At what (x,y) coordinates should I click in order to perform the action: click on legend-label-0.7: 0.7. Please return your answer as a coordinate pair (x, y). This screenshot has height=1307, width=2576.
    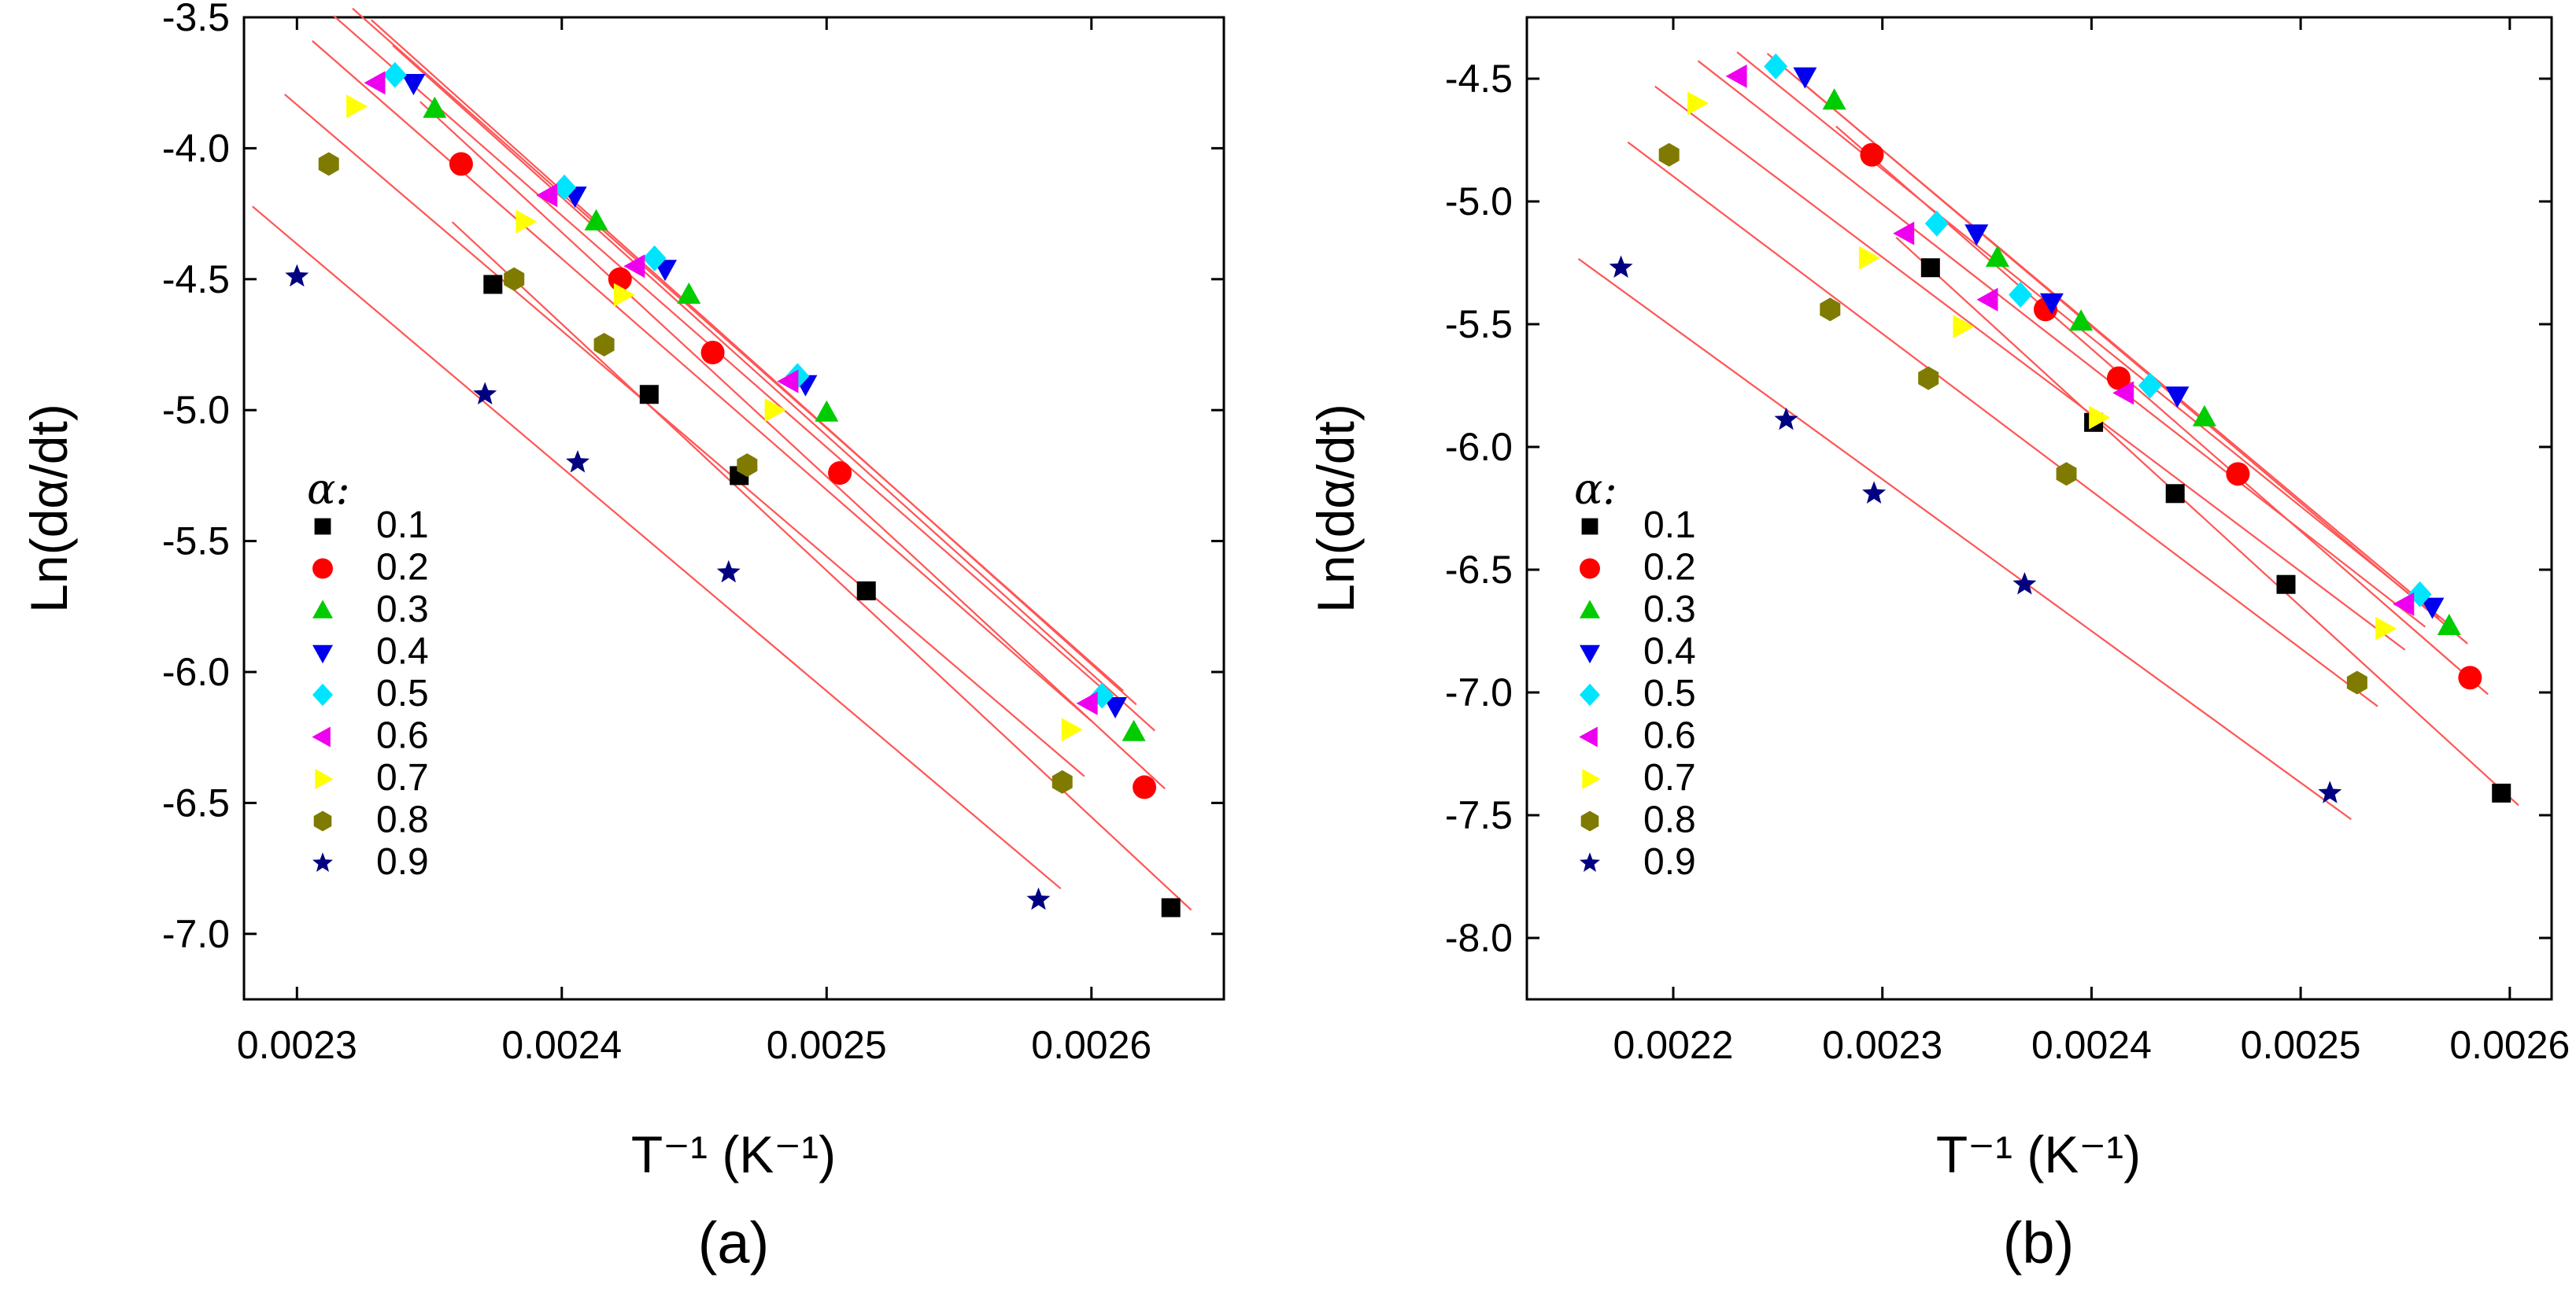
    Looking at the image, I should click on (1669, 778).